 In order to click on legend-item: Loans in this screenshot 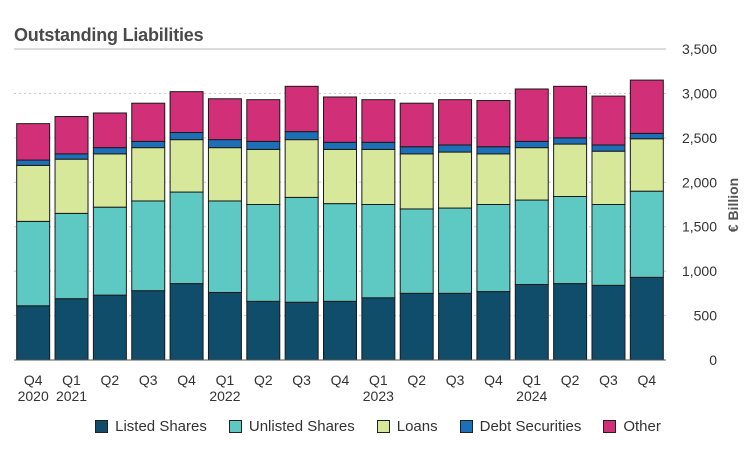, I will do `click(407, 426)`.